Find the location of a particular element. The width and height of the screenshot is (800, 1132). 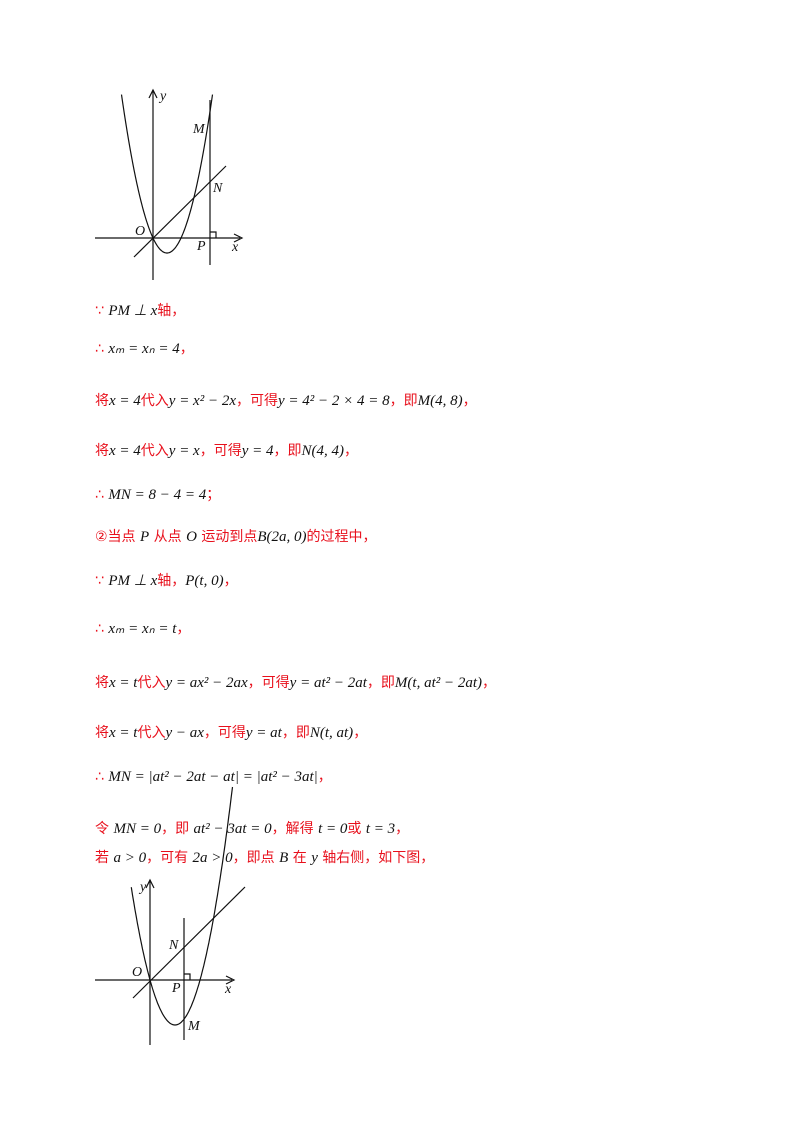

text: ，解得 is located at coordinates (295, 829).